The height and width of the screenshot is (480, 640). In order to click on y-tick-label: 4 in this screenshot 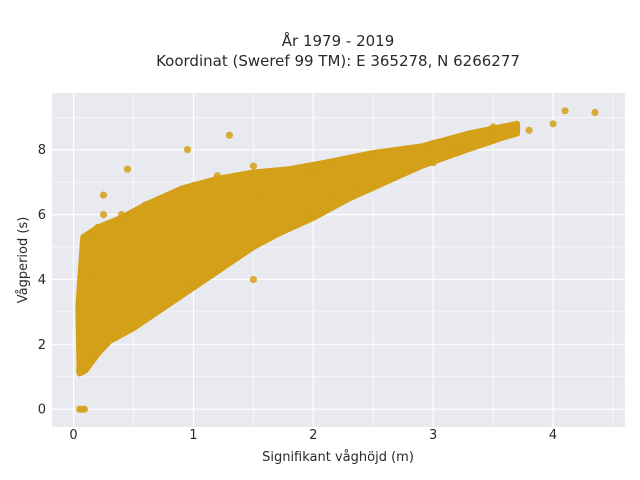, I will do `click(42, 280)`.